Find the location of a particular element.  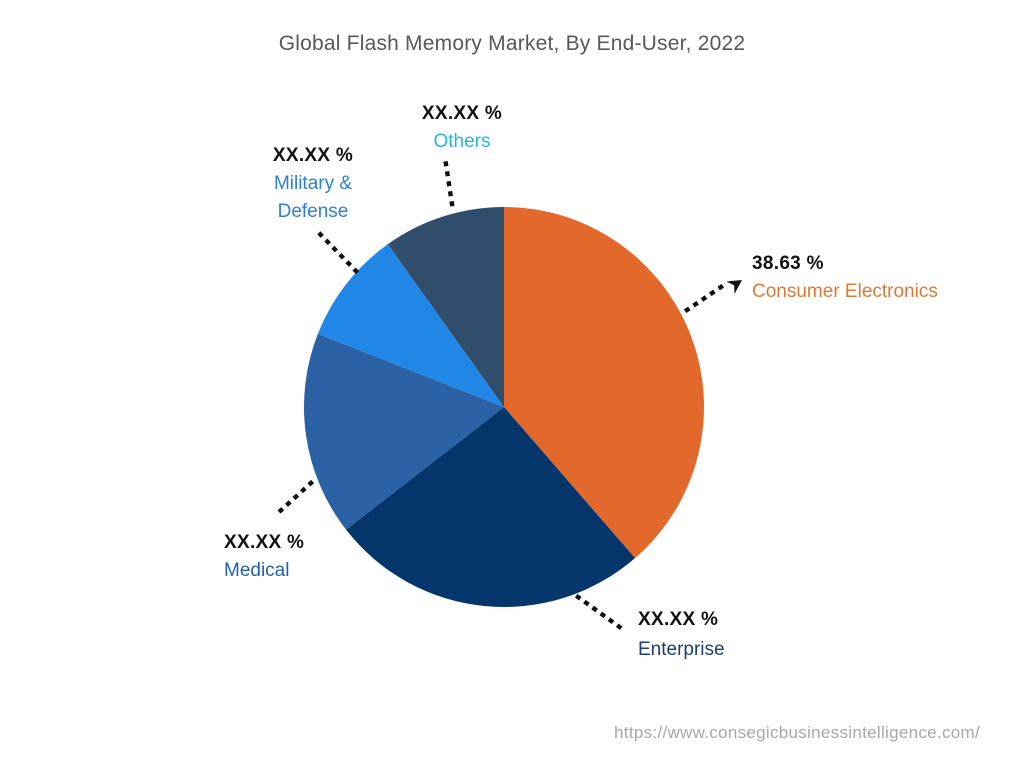

pie-slice-enterprise is located at coordinates (491, 507).